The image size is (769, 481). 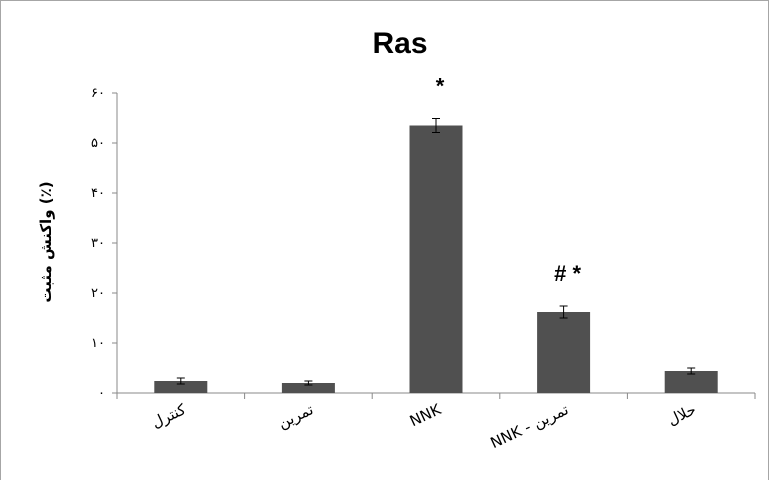 I want to click on chart-title: Ras, so click(x=399, y=43).